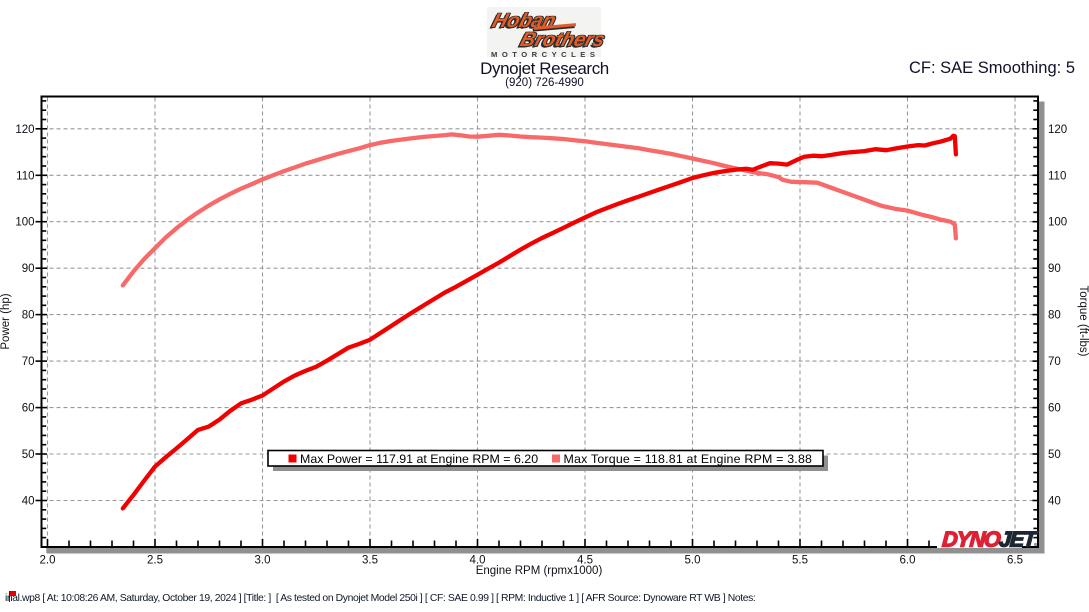 Image resolution: width=1089 pixels, height=612 pixels. Describe the element at coordinates (688, 459) in the screenshot. I see `svg-text:Max Torque = 118.81 at Engine: Max Torque = 118.81 at Engine RPM = 3.88` at that location.